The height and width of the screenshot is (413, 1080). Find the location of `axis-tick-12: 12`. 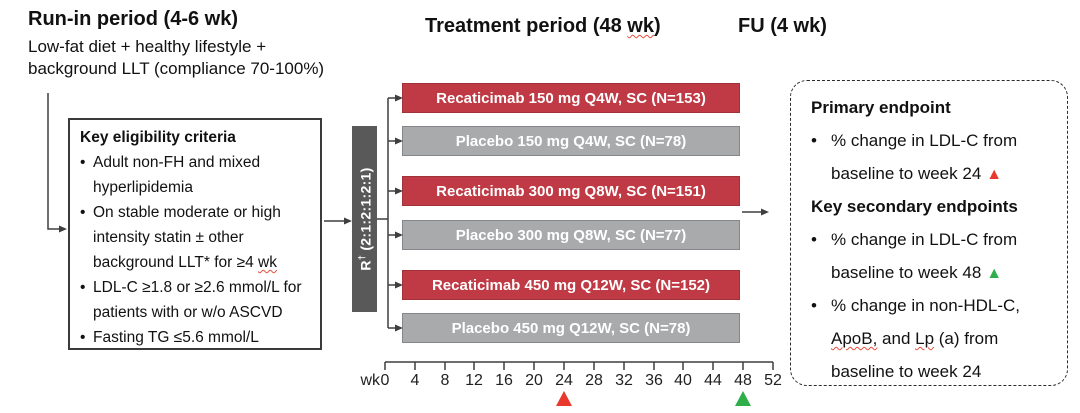

axis-tick-12: 12 is located at coordinates (474, 380).